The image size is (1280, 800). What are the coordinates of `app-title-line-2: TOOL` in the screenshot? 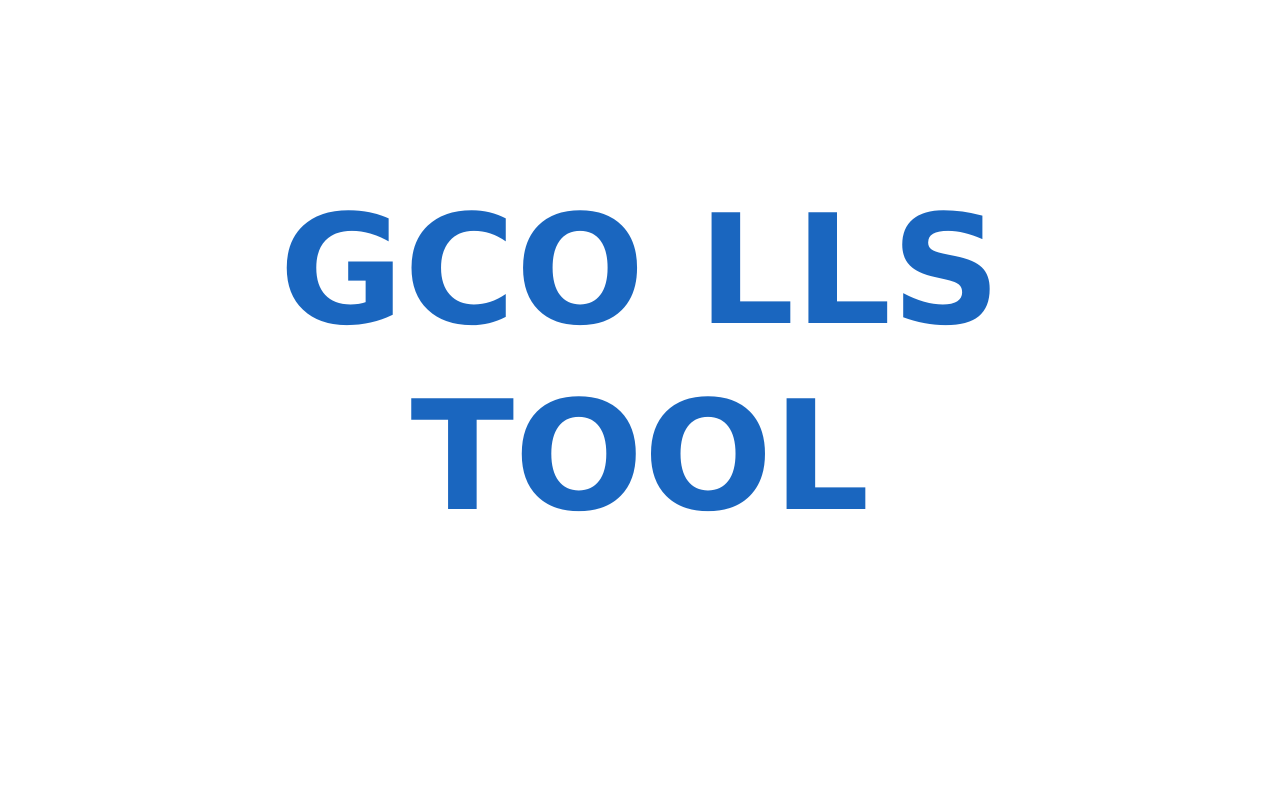 It's located at (640, 456).